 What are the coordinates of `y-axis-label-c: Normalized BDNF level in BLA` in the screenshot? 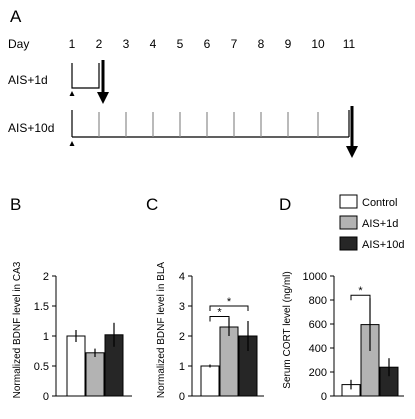 It's located at (161, 330).